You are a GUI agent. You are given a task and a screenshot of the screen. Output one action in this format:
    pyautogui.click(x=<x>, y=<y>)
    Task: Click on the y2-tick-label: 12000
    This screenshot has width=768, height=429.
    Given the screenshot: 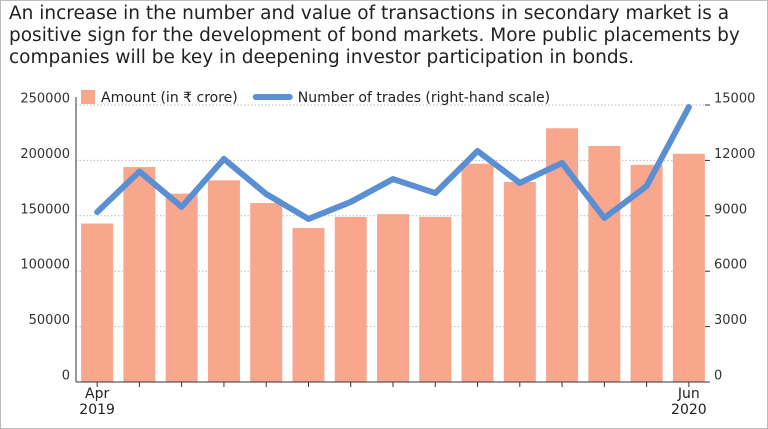 What is the action you would take?
    pyautogui.click(x=734, y=154)
    